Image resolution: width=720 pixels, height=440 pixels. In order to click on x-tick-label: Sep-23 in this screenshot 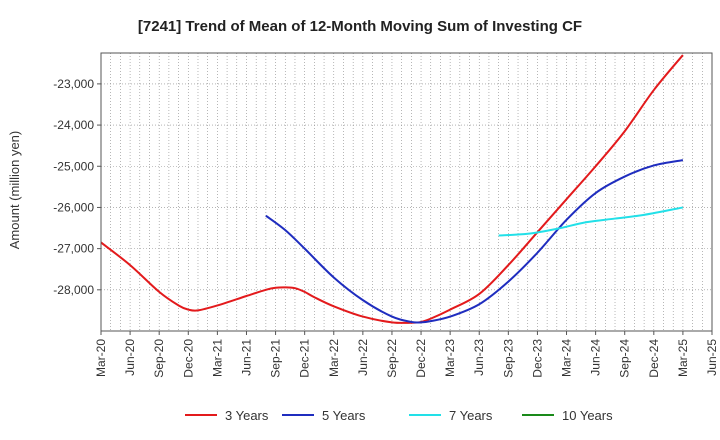, I will do `click(508, 358)`.